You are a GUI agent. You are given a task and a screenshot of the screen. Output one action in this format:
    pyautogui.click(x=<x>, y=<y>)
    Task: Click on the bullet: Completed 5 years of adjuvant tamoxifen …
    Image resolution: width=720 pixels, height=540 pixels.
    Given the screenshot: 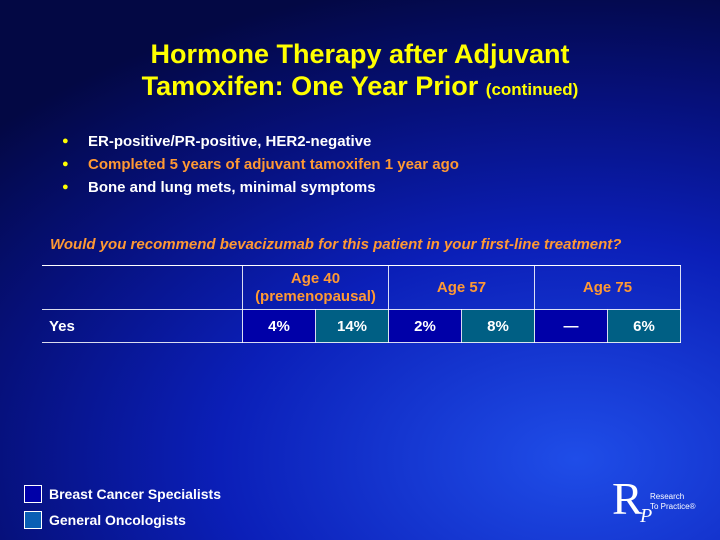 What is the action you would take?
    pyautogui.click(x=260, y=164)
    